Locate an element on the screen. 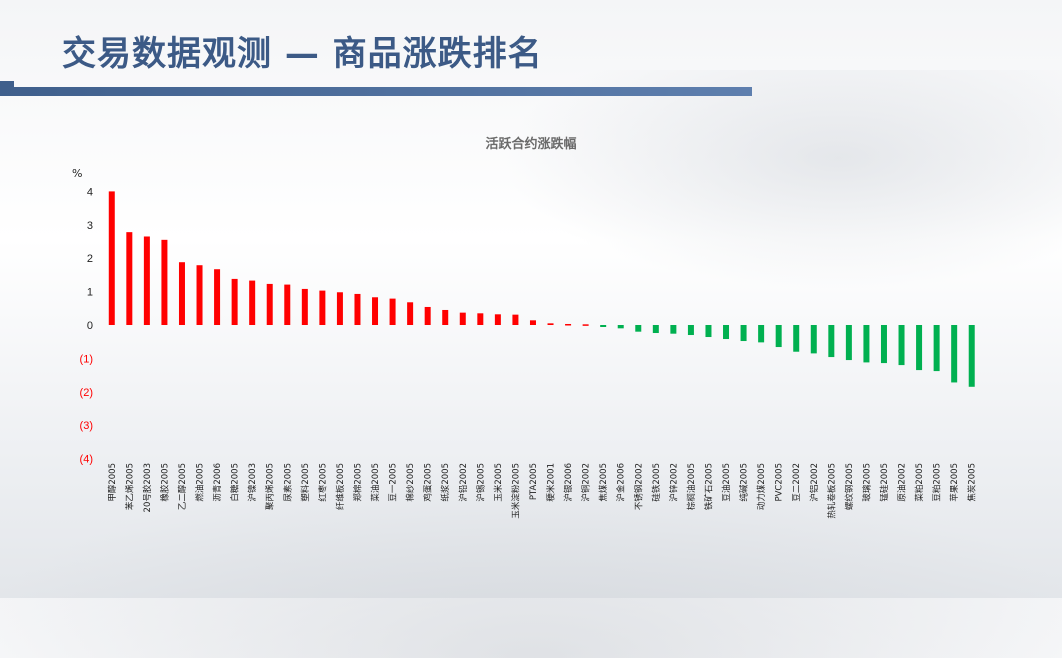  x-category-label: 沪铝2002 is located at coordinates (814, 482).